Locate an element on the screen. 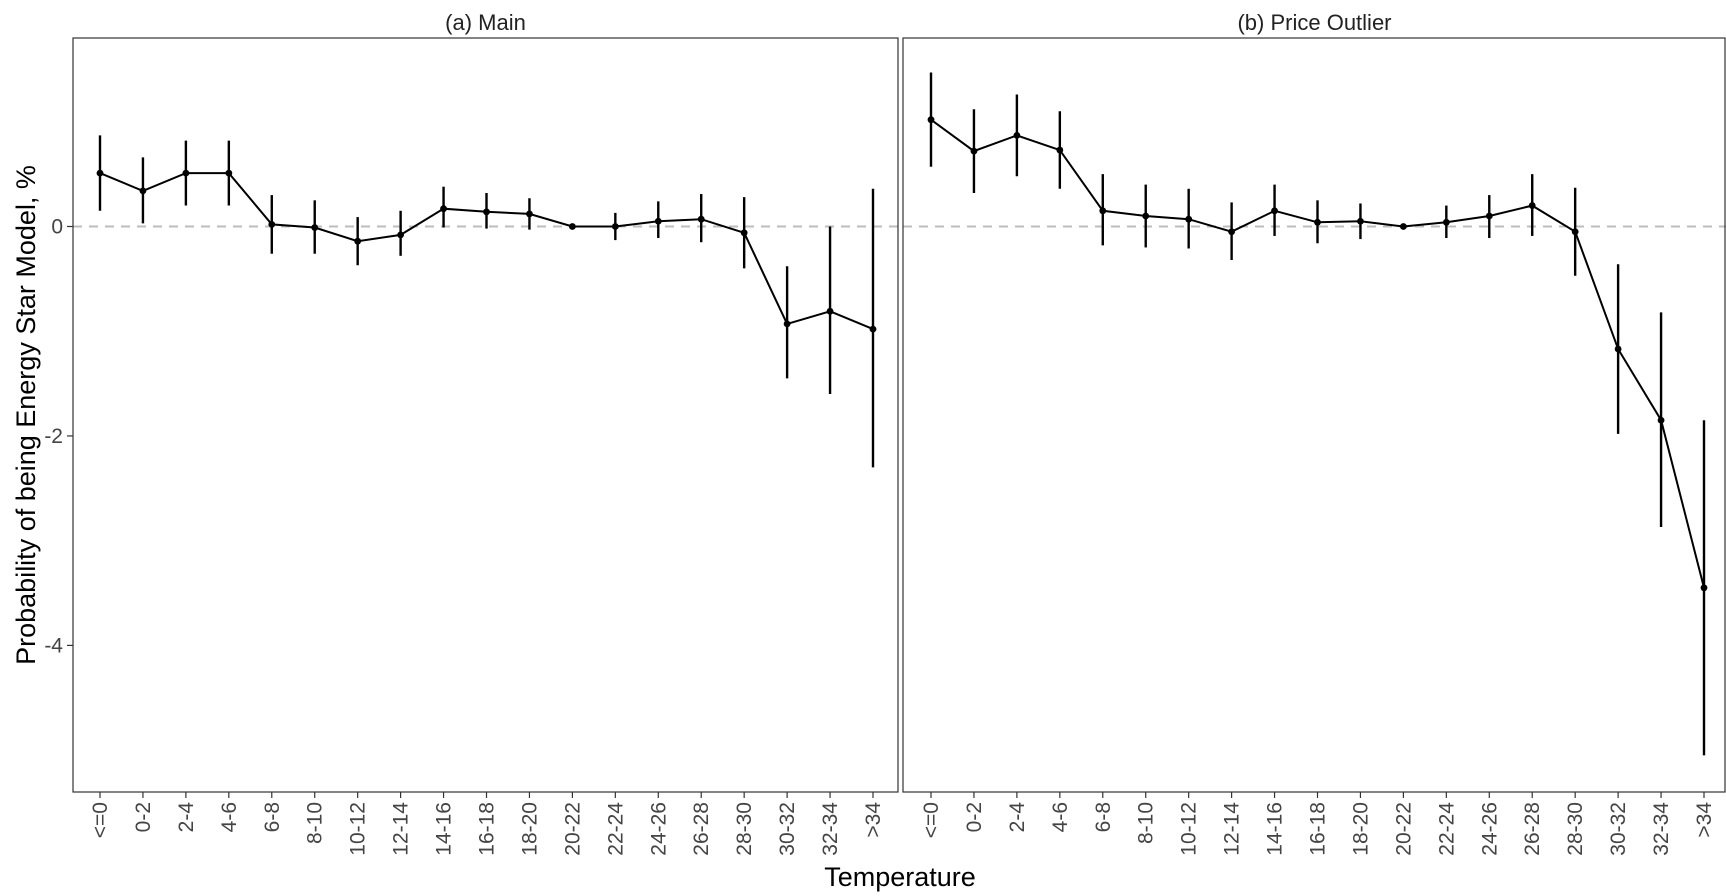 The width and height of the screenshot is (1726, 896). y-tick-label: -4 is located at coordinates (53, 645).